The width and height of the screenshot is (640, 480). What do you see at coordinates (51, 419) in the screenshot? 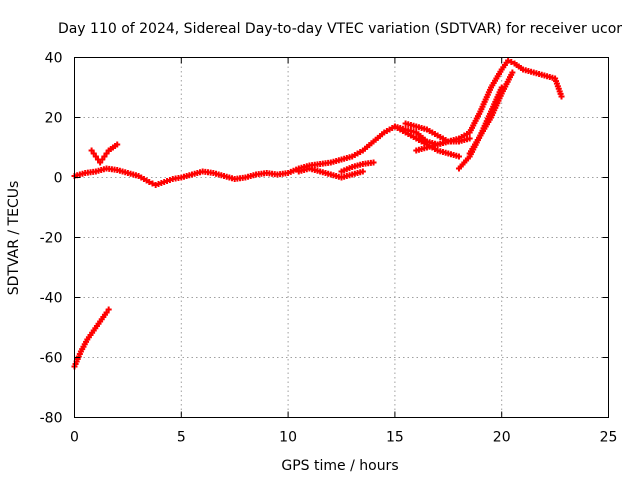
I see `y-tick-label: -80` at bounding box center [51, 419].